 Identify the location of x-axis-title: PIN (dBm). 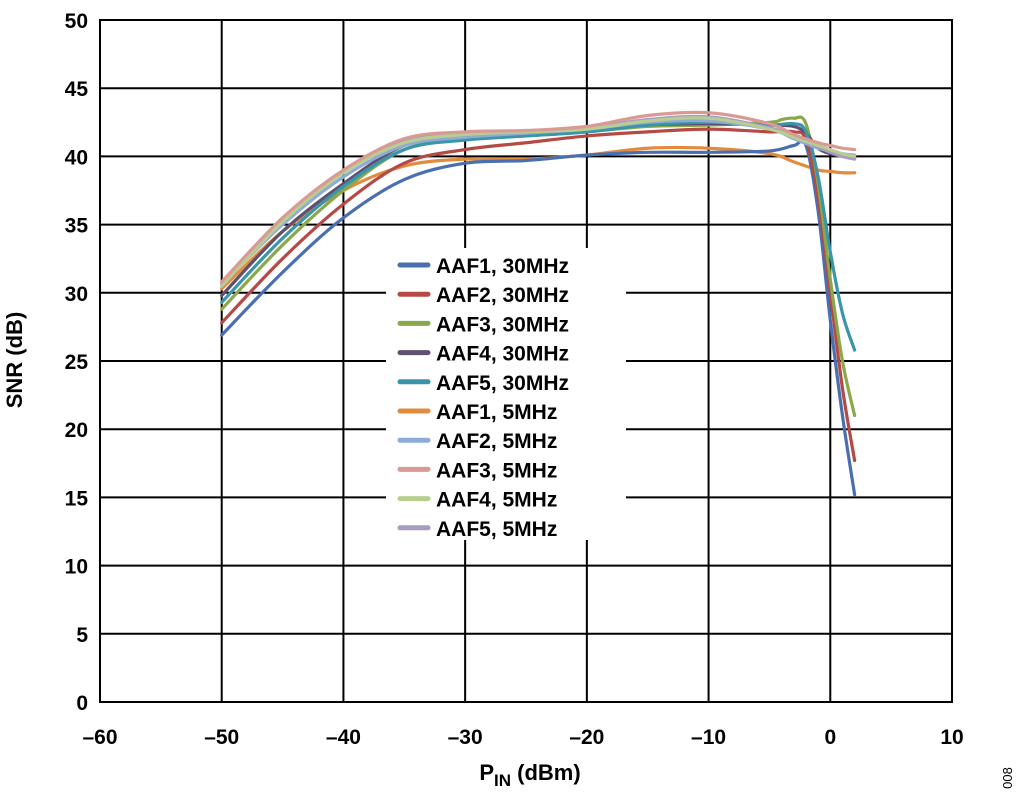
(529, 775).